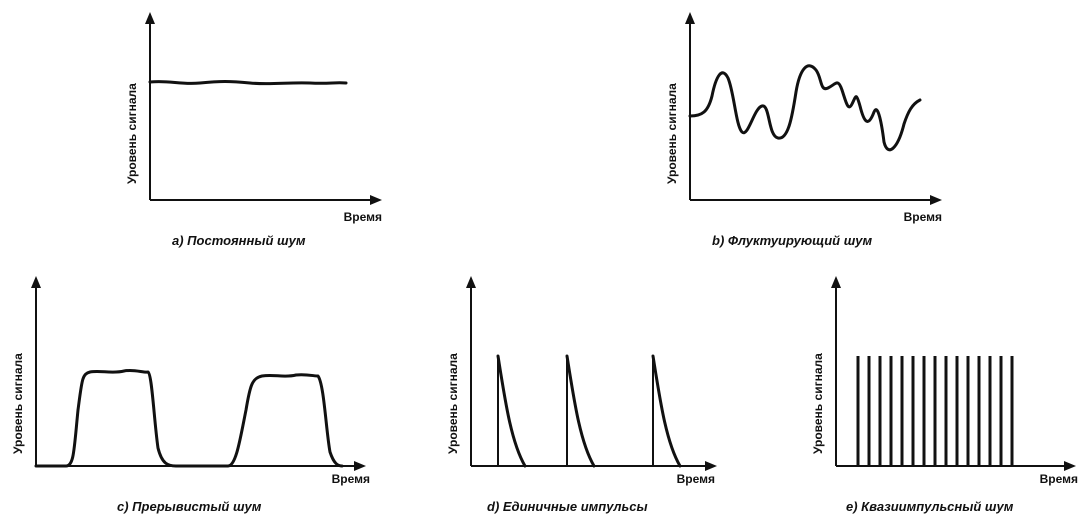  I want to click on panel-c-intermittent-noise: Уровень сигнала Время, so click(190, 381).